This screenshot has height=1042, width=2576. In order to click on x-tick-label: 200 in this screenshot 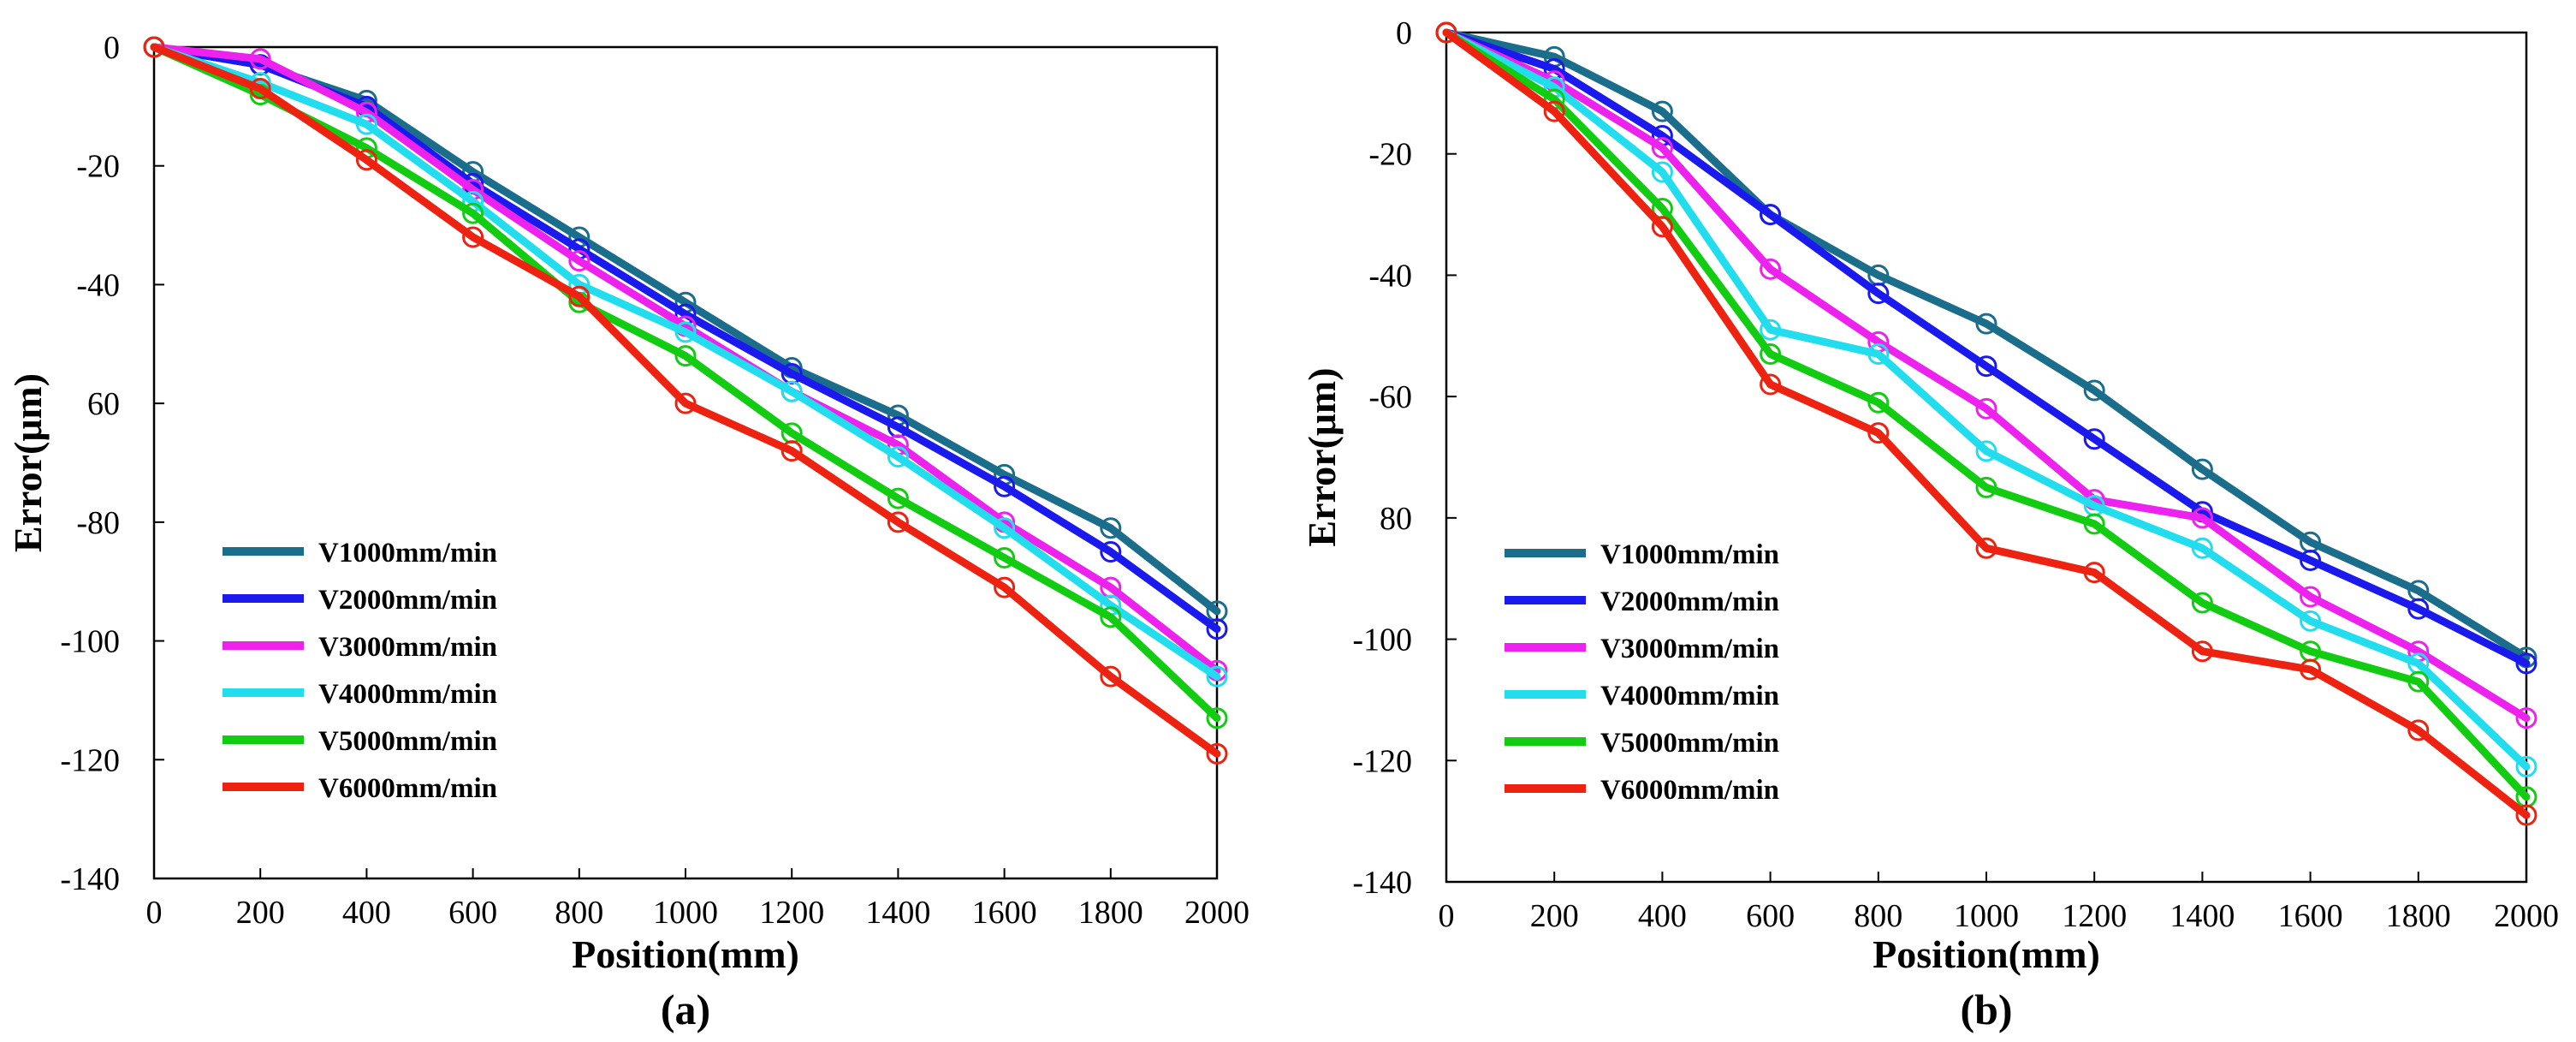, I will do `click(260, 913)`.